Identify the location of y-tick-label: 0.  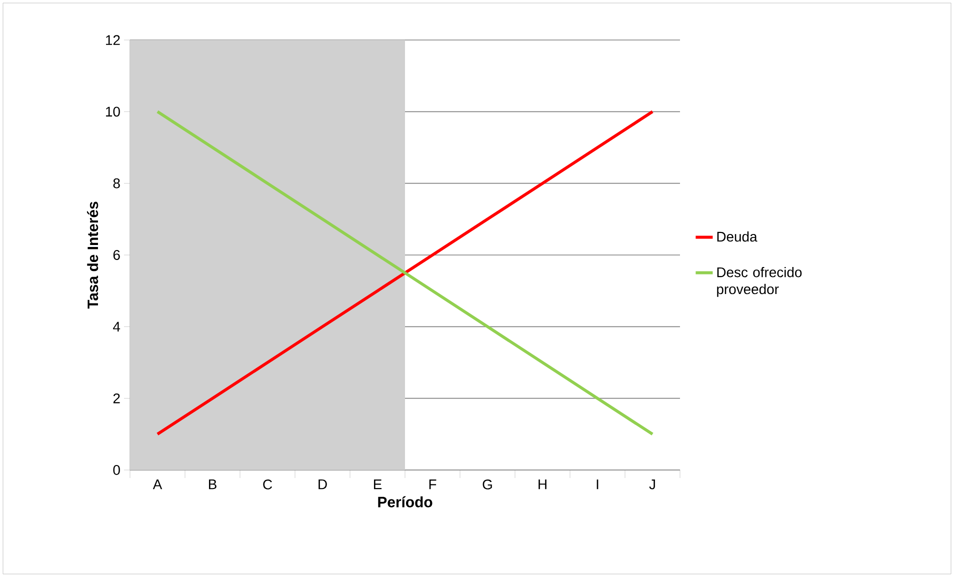
(116, 470).